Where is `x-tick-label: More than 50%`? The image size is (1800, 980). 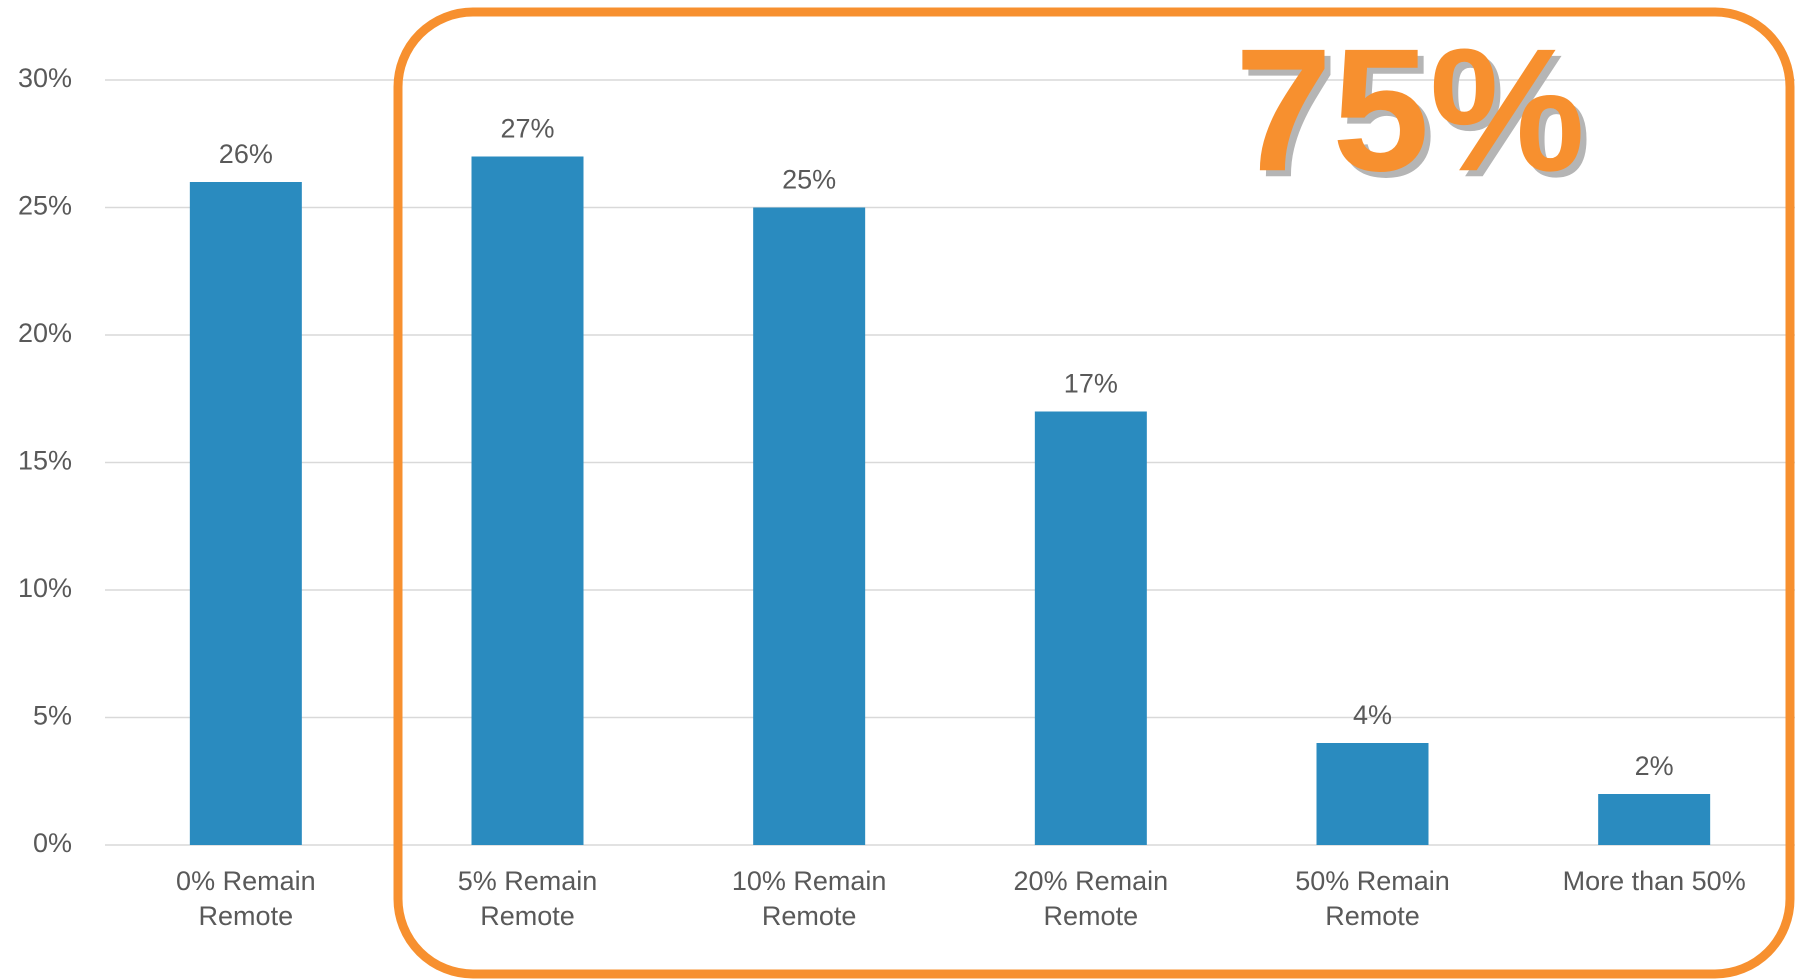
x-tick-label: More than 50% is located at coordinates (1654, 881).